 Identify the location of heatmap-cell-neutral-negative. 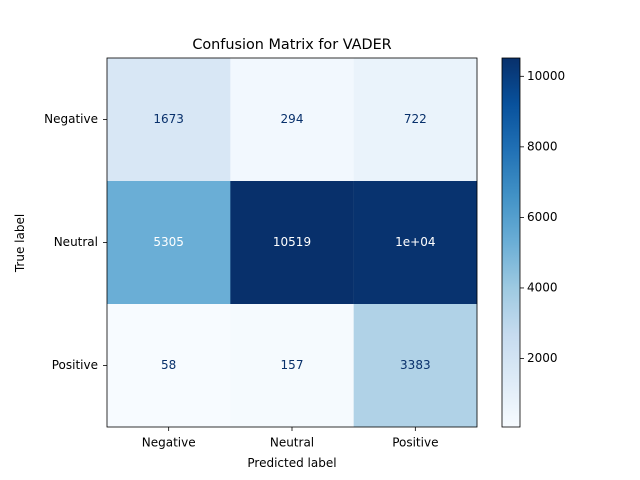
(169, 243).